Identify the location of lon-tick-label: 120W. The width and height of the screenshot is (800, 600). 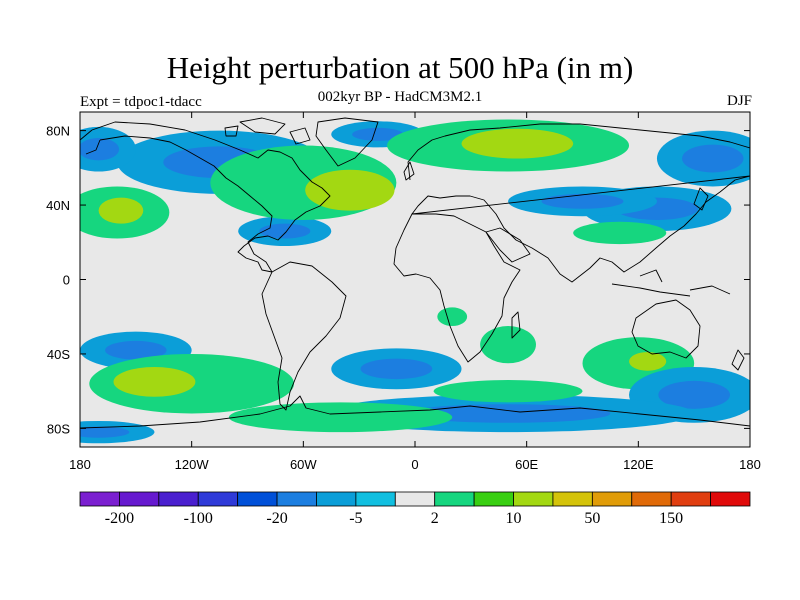
(192, 464).